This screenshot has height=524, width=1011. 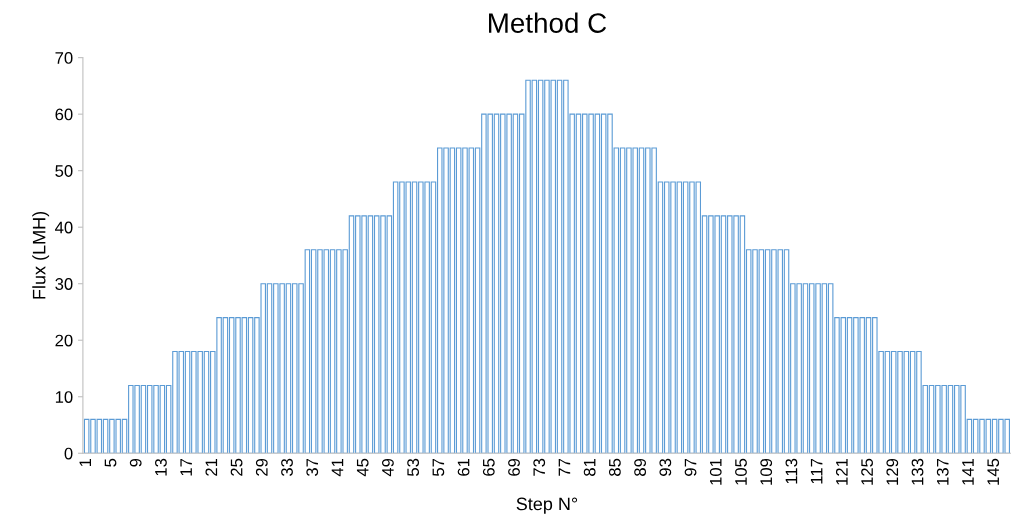 I want to click on x-tick-label: 1, so click(x=85, y=462).